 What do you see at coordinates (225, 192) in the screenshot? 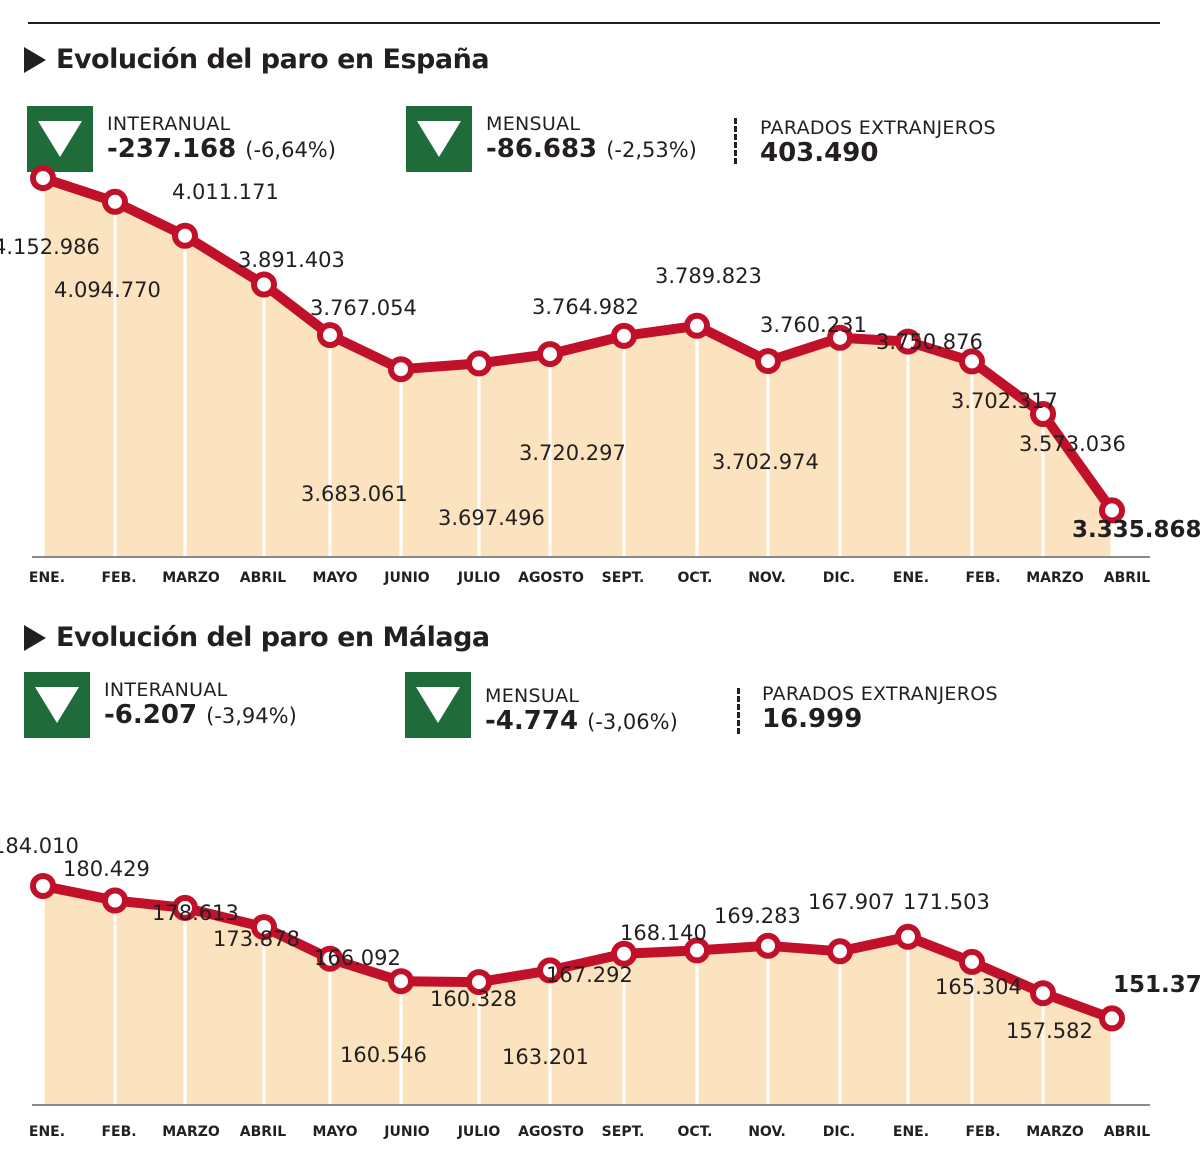
I see `data-label: 4.011.171` at bounding box center [225, 192].